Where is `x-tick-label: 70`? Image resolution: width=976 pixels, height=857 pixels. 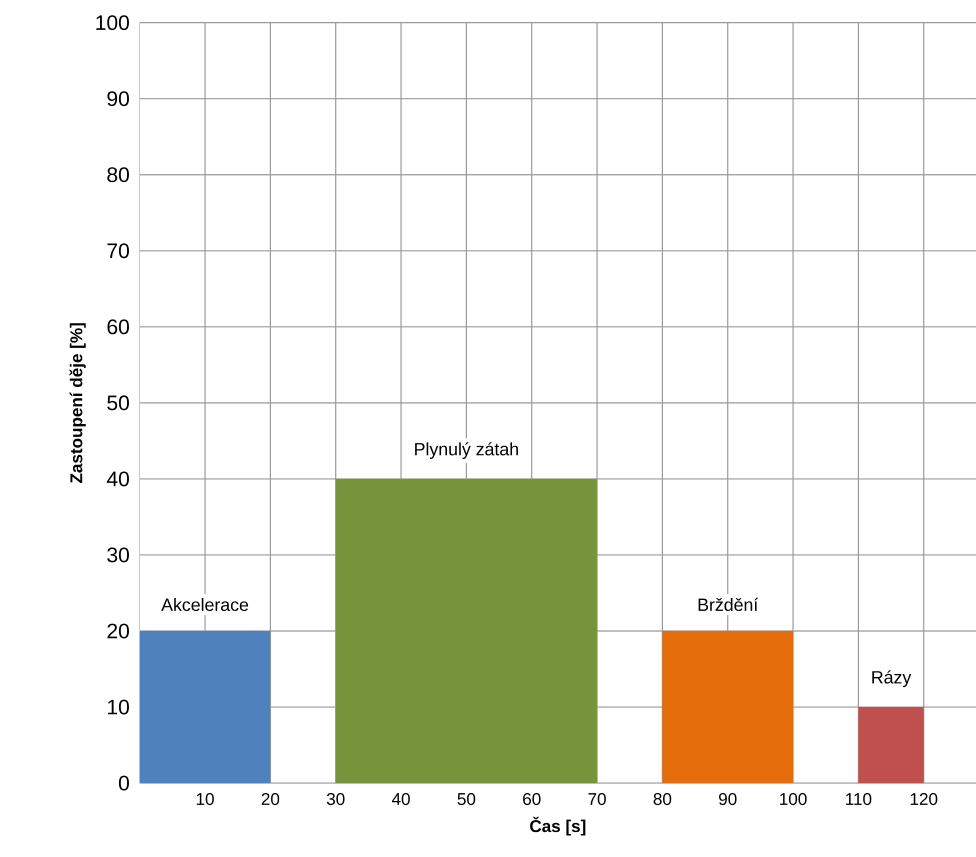
x-tick-label: 70 is located at coordinates (597, 799).